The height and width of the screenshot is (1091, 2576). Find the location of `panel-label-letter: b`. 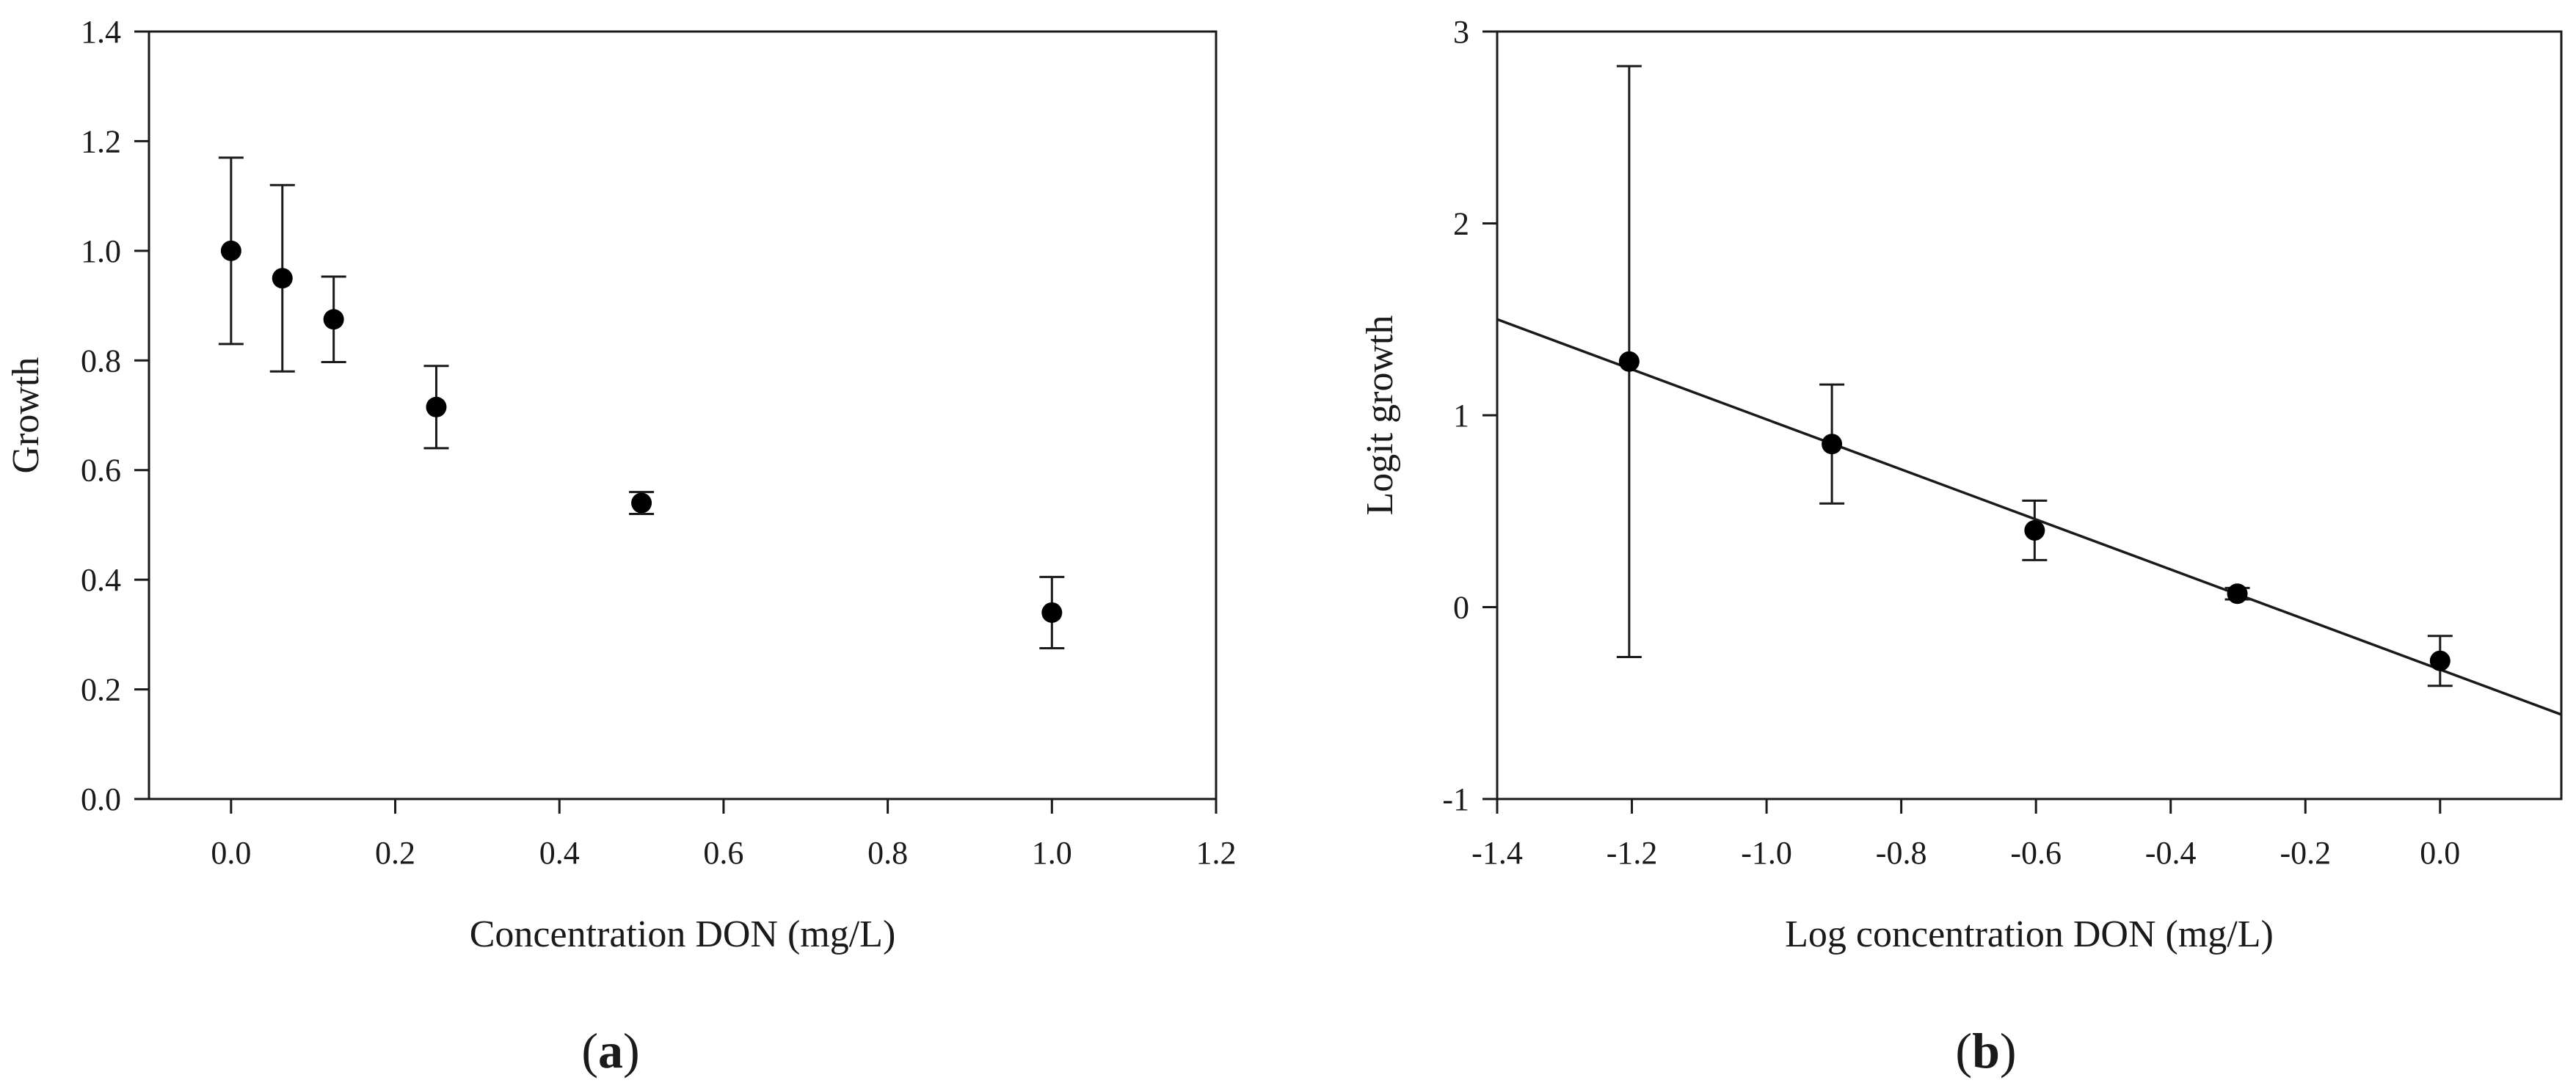

panel-label-letter: b is located at coordinates (1986, 1051).